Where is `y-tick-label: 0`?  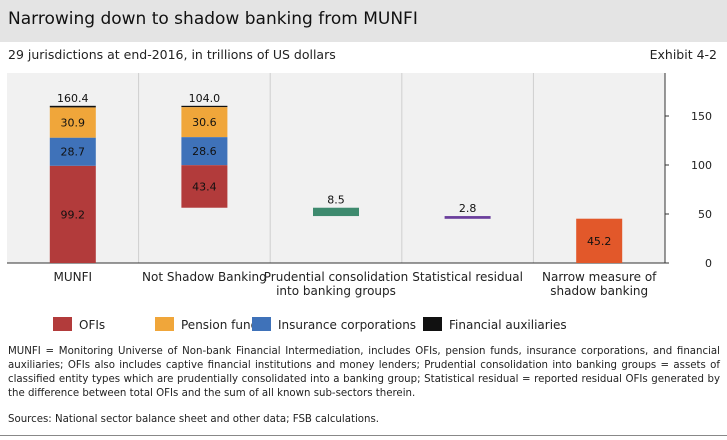 y-tick-label: 0 is located at coordinates (708, 263).